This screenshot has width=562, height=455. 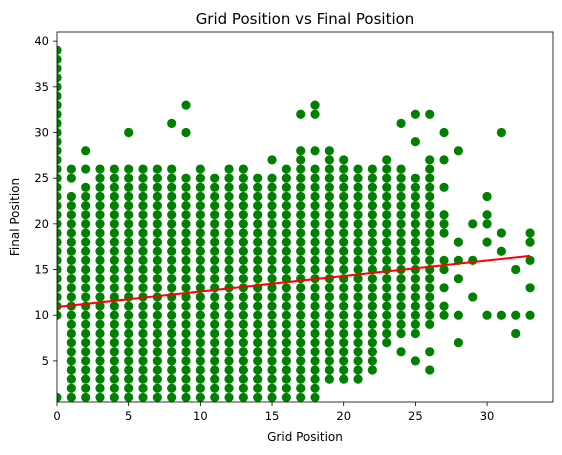 What do you see at coordinates (41, 41) in the screenshot?
I see `y-tick-label: 40` at bounding box center [41, 41].